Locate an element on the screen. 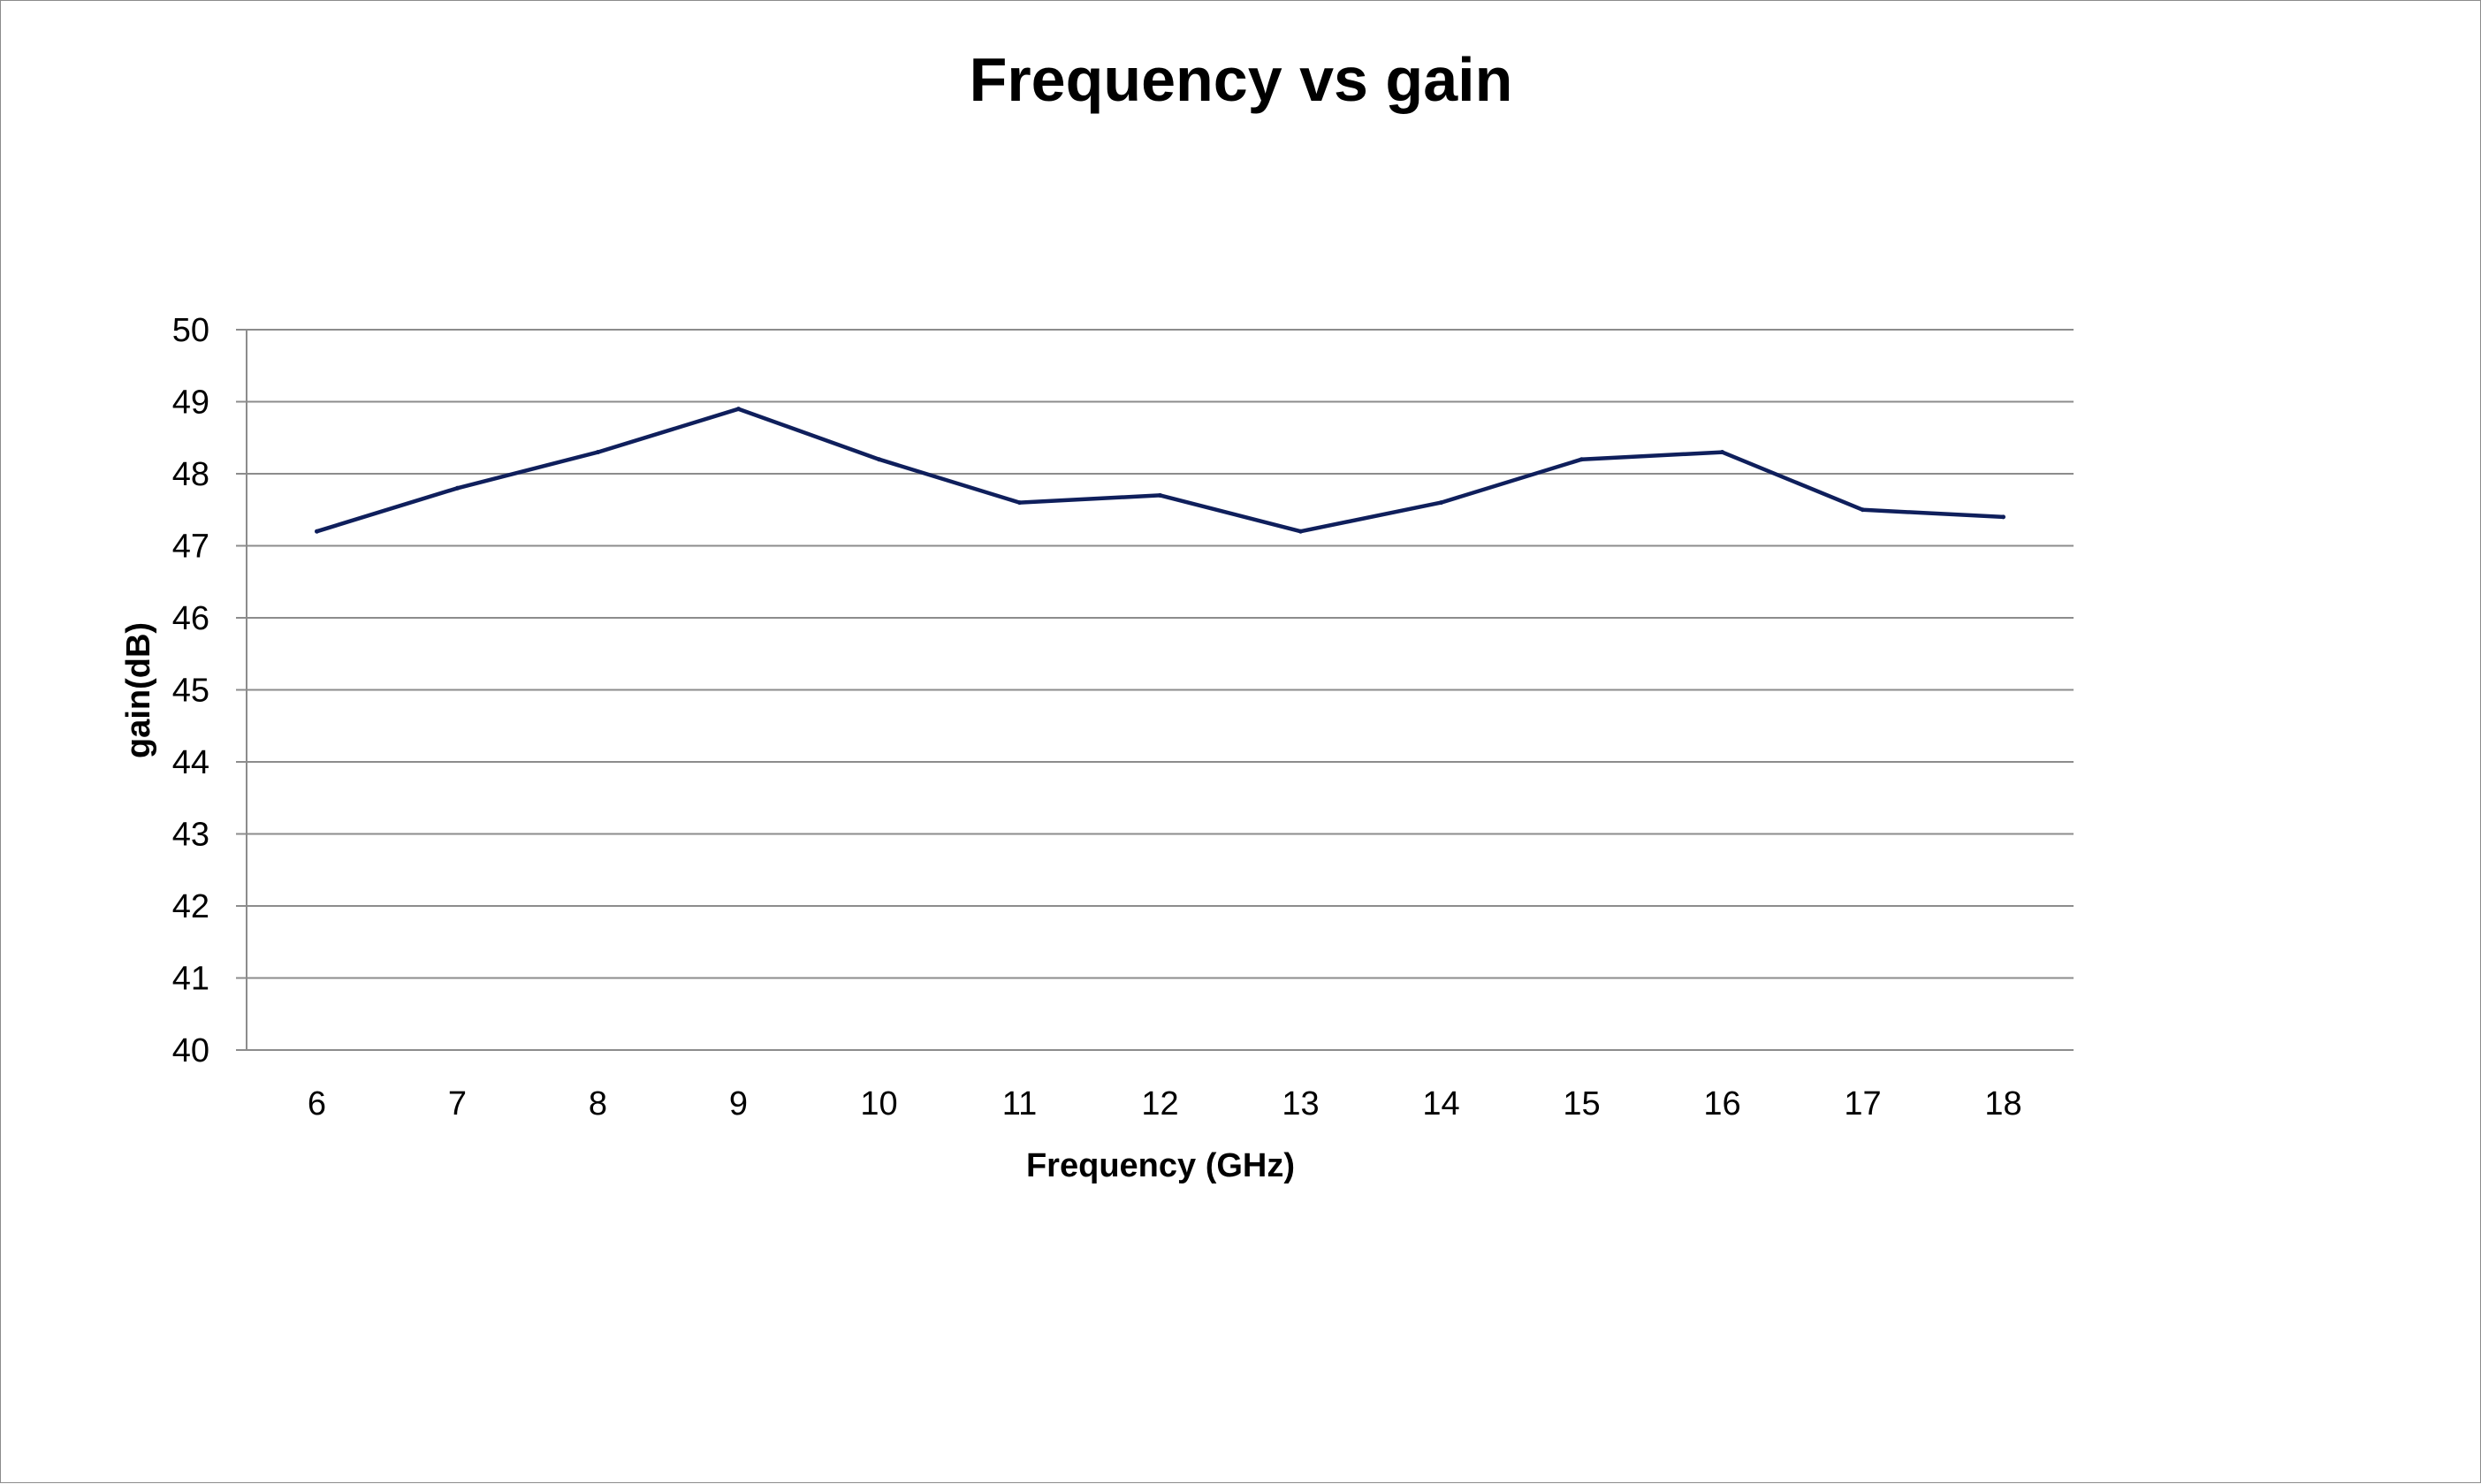  y-tick-labels: 40 41 42 43 44 45 46 47 48 49 50 is located at coordinates (190, 690).